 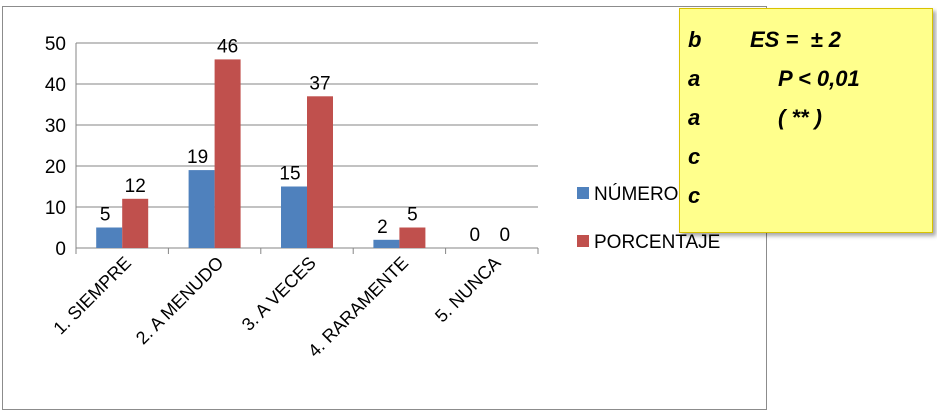 What do you see at coordinates (60, 249) in the screenshot?
I see `y-tick-label: 0` at bounding box center [60, 249].